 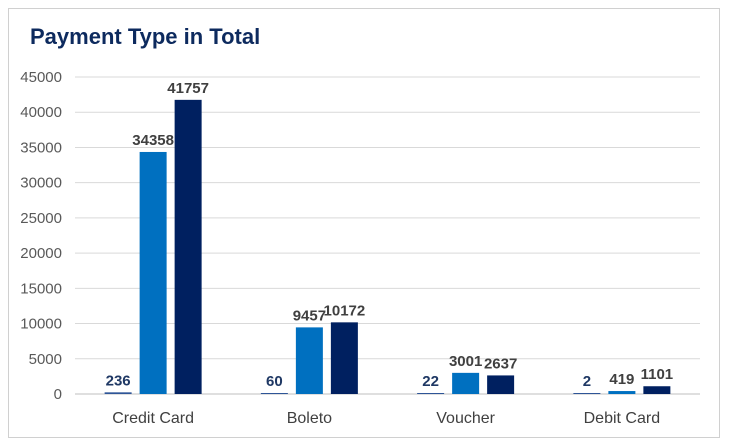 What do you see at coordinates (41, 112) in the screenshot?
I see `y-tick-label: 40000` at bounding box center [41, 112].